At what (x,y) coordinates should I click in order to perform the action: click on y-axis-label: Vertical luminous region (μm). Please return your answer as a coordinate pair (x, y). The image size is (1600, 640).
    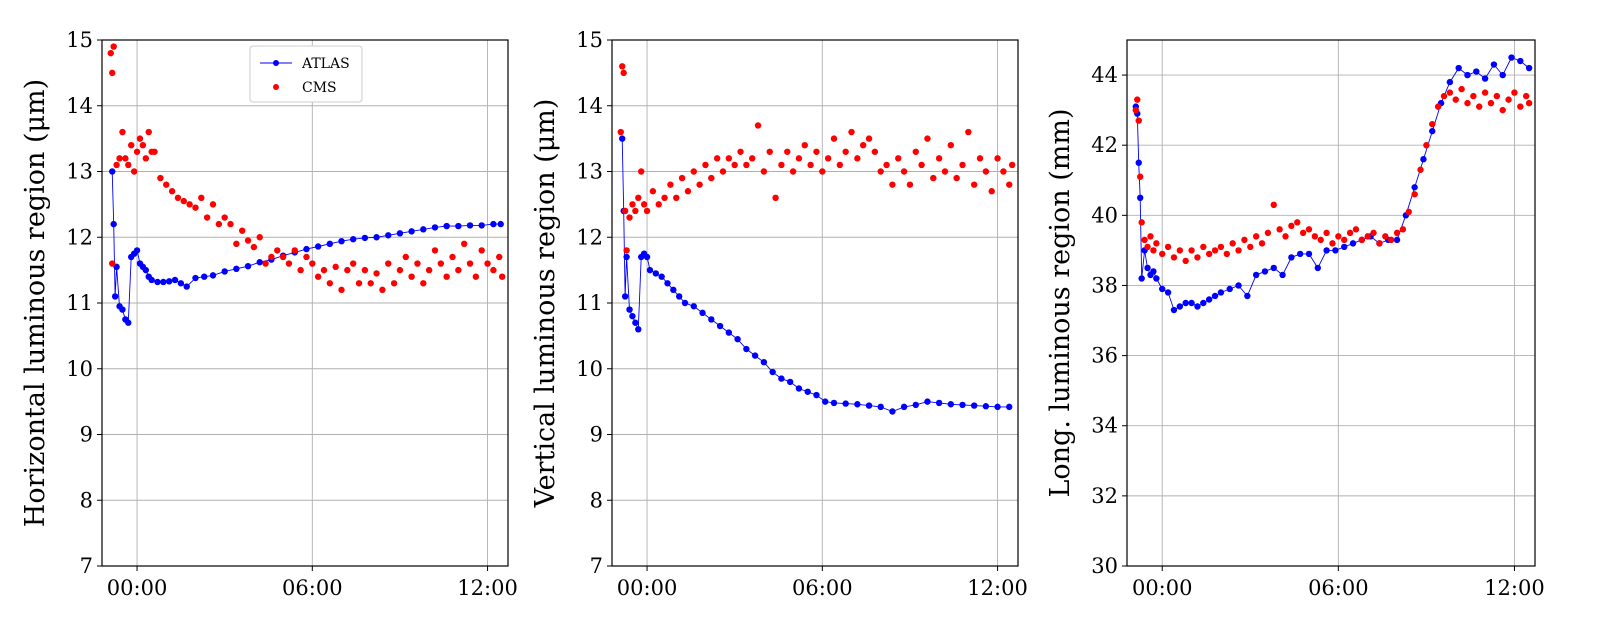
    Looking at the image, I should click on (545, 304).